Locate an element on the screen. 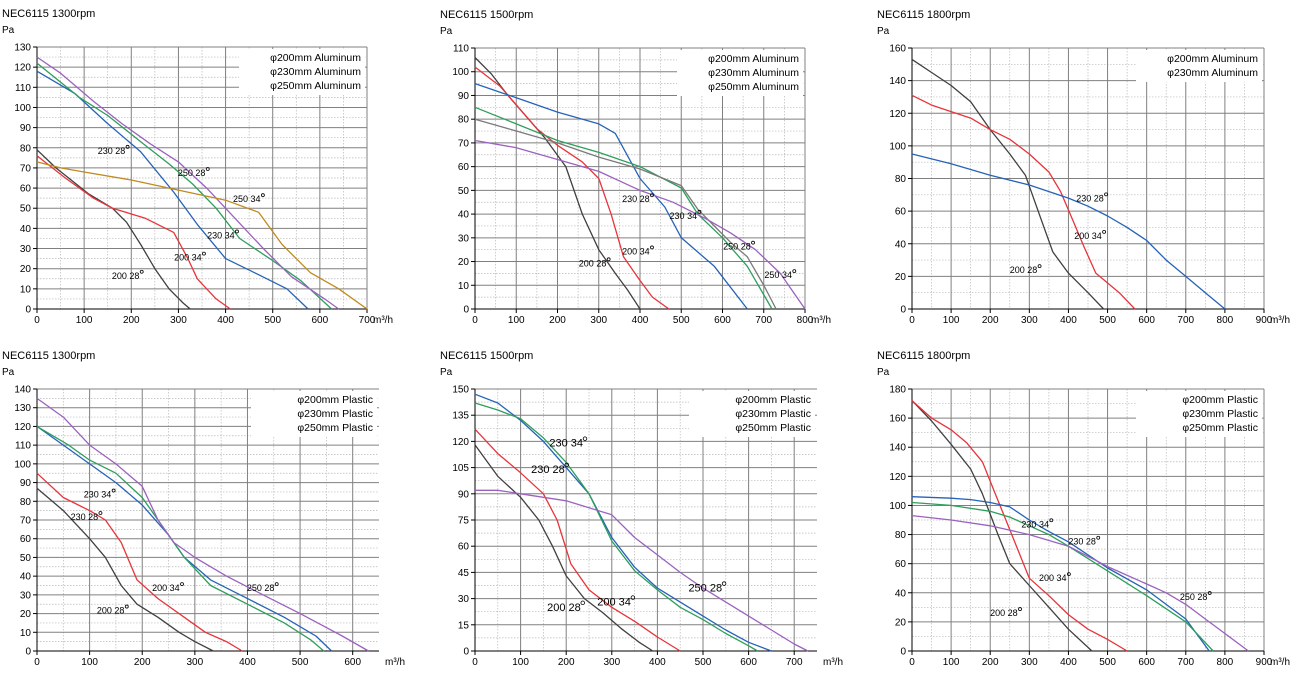 Image resolution: width=1309 pixels, height=687 pixels. curve-label: 200 28 is located at coordinates (593, 263).